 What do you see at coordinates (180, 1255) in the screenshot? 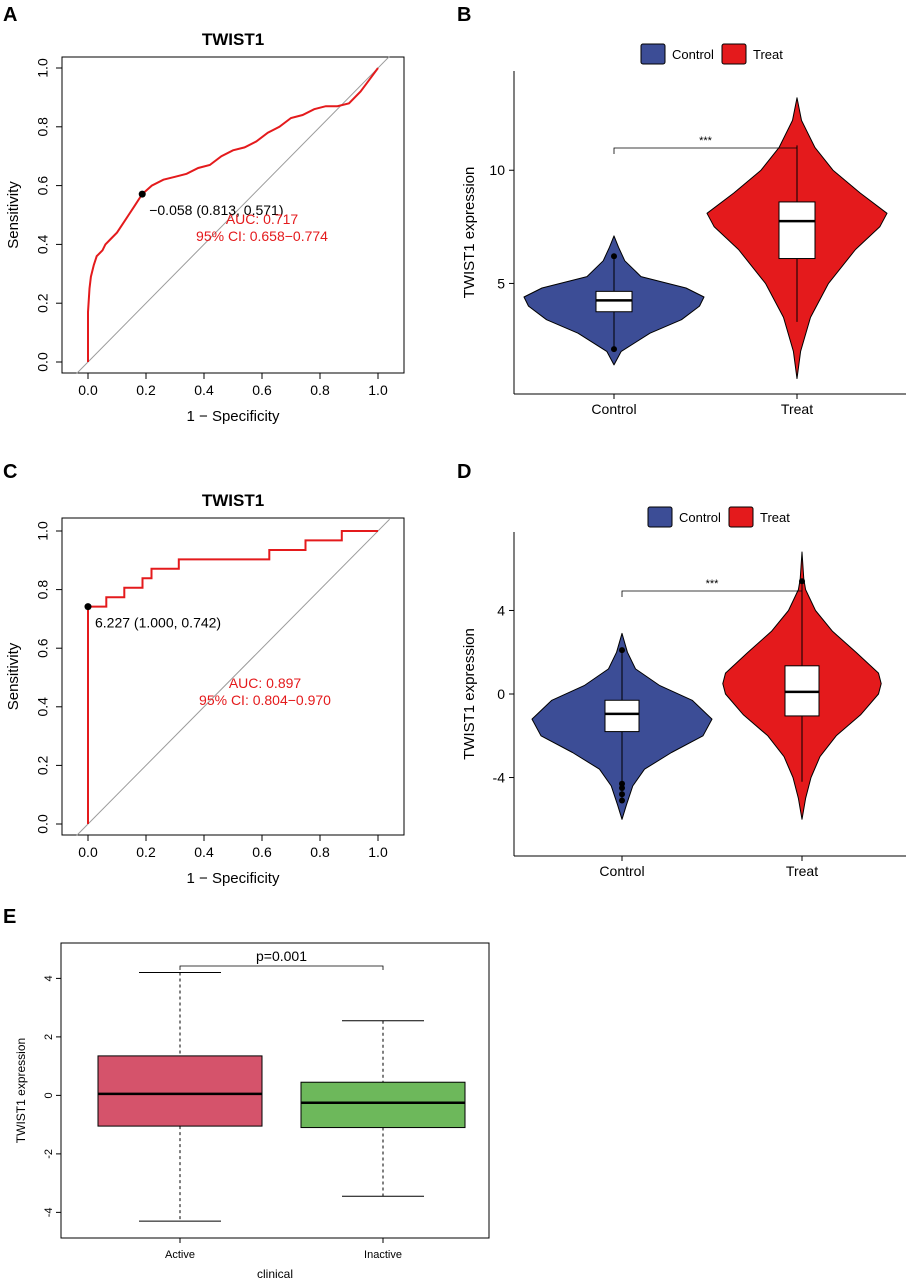
I see `x-tick-label-active: Active` at bounding box center [180, 1255].